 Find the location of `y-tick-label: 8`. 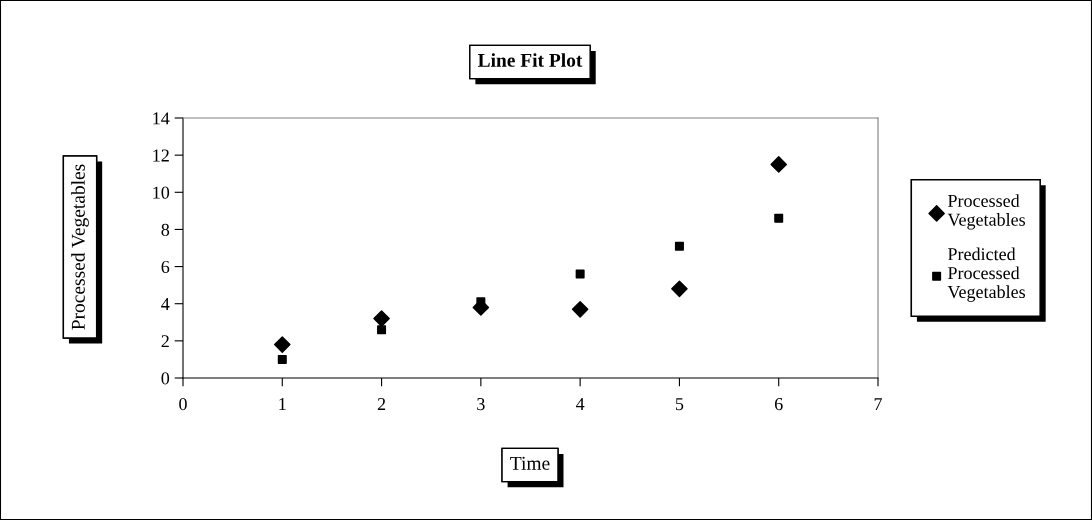

y-tick-label: 8 is located at coordinates (165, 229).